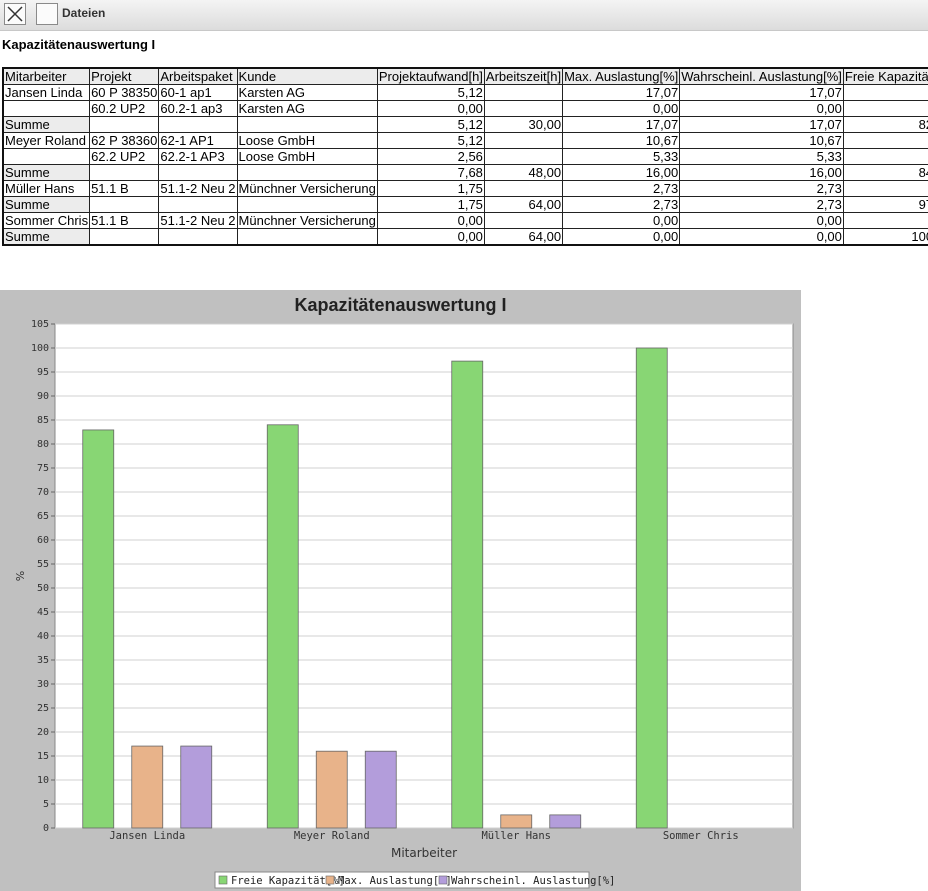 The height and width of the screenshot is (891, 928). I want to click on x-tick-label: Jansen Linda, so click(147, 836).